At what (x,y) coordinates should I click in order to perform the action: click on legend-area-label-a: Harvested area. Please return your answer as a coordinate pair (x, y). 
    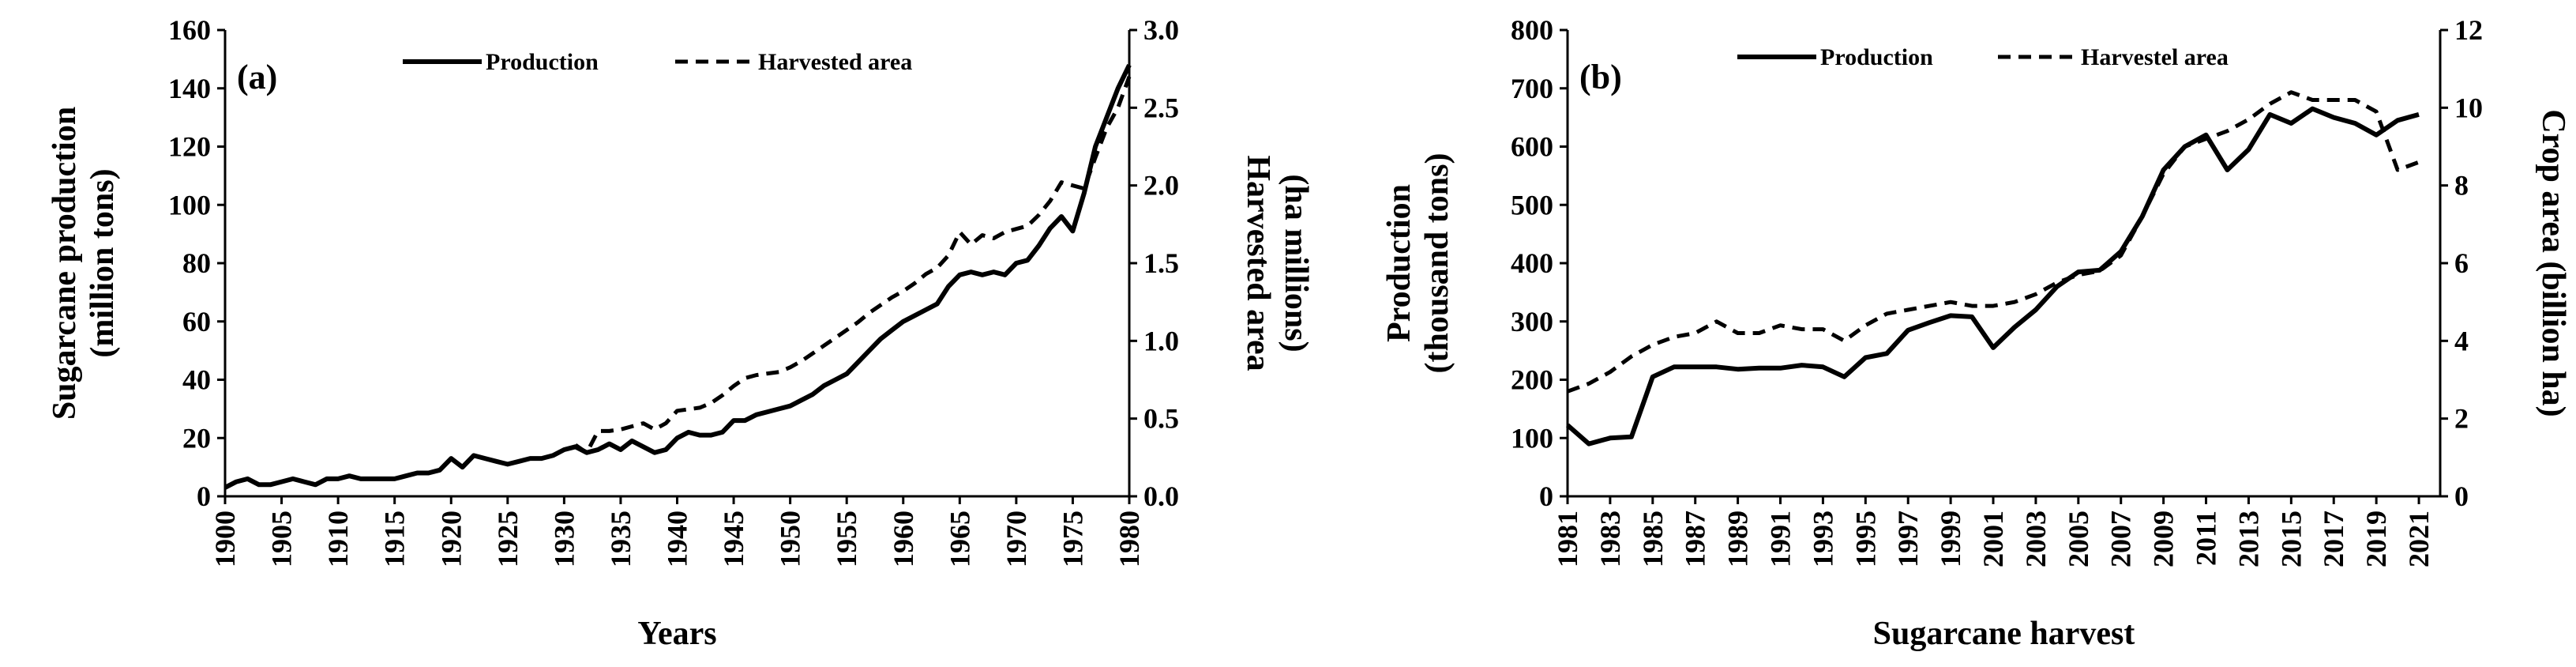
    Looking at the image, I should click on (835, 62).